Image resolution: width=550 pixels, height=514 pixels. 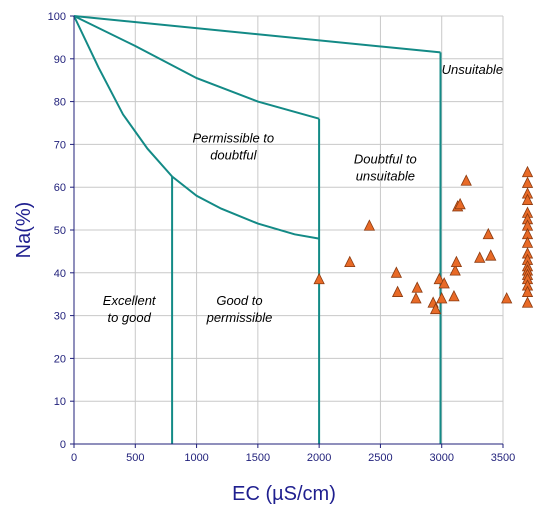 I want to click on region-label: Good to permissible, so click(x=239, y=309).